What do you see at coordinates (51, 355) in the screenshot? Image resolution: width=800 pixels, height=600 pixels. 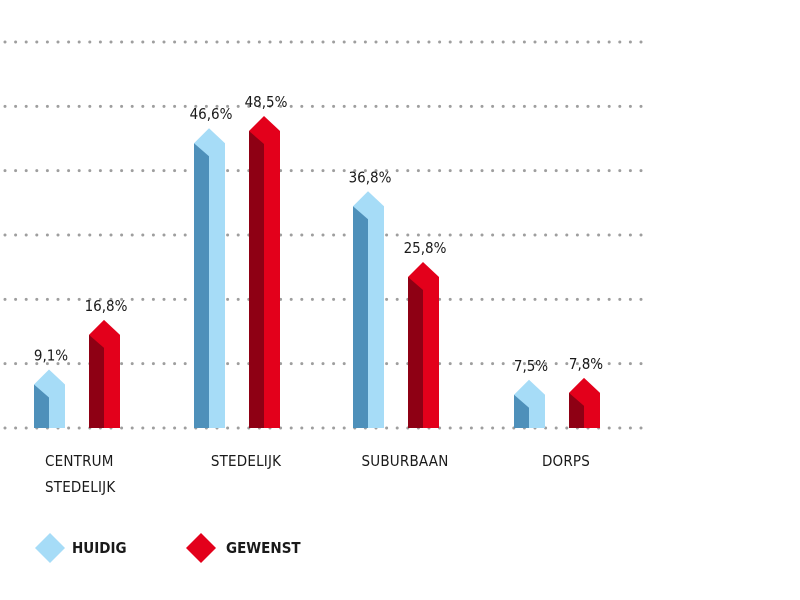 I see `value-label-huidig-0: 9,1%` at bounding box center [51, 355].